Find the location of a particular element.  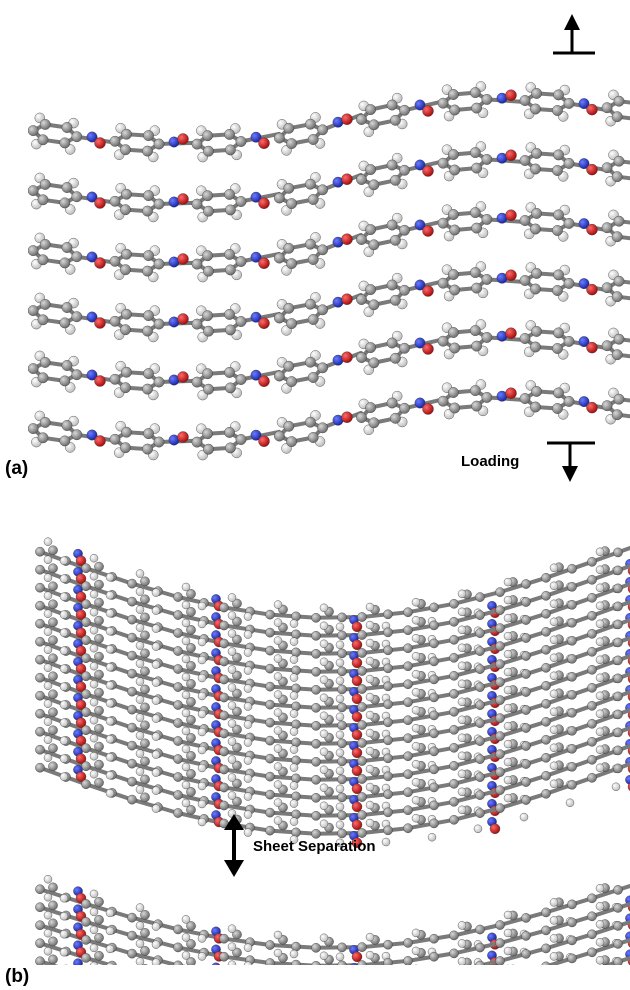

polymer-chain is located at coordinates (332, 800).